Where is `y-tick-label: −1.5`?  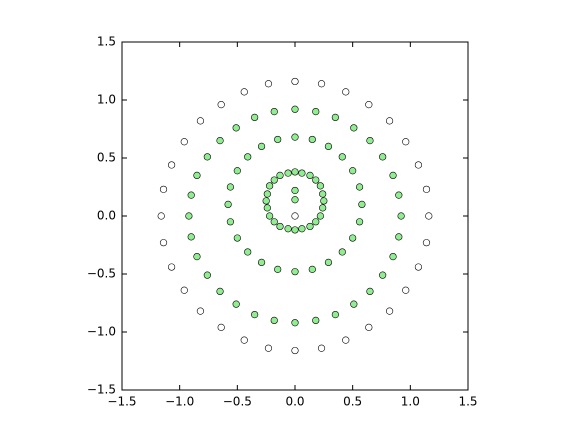
y-tick-label: −1.5 is located at coordinates (101, 390).